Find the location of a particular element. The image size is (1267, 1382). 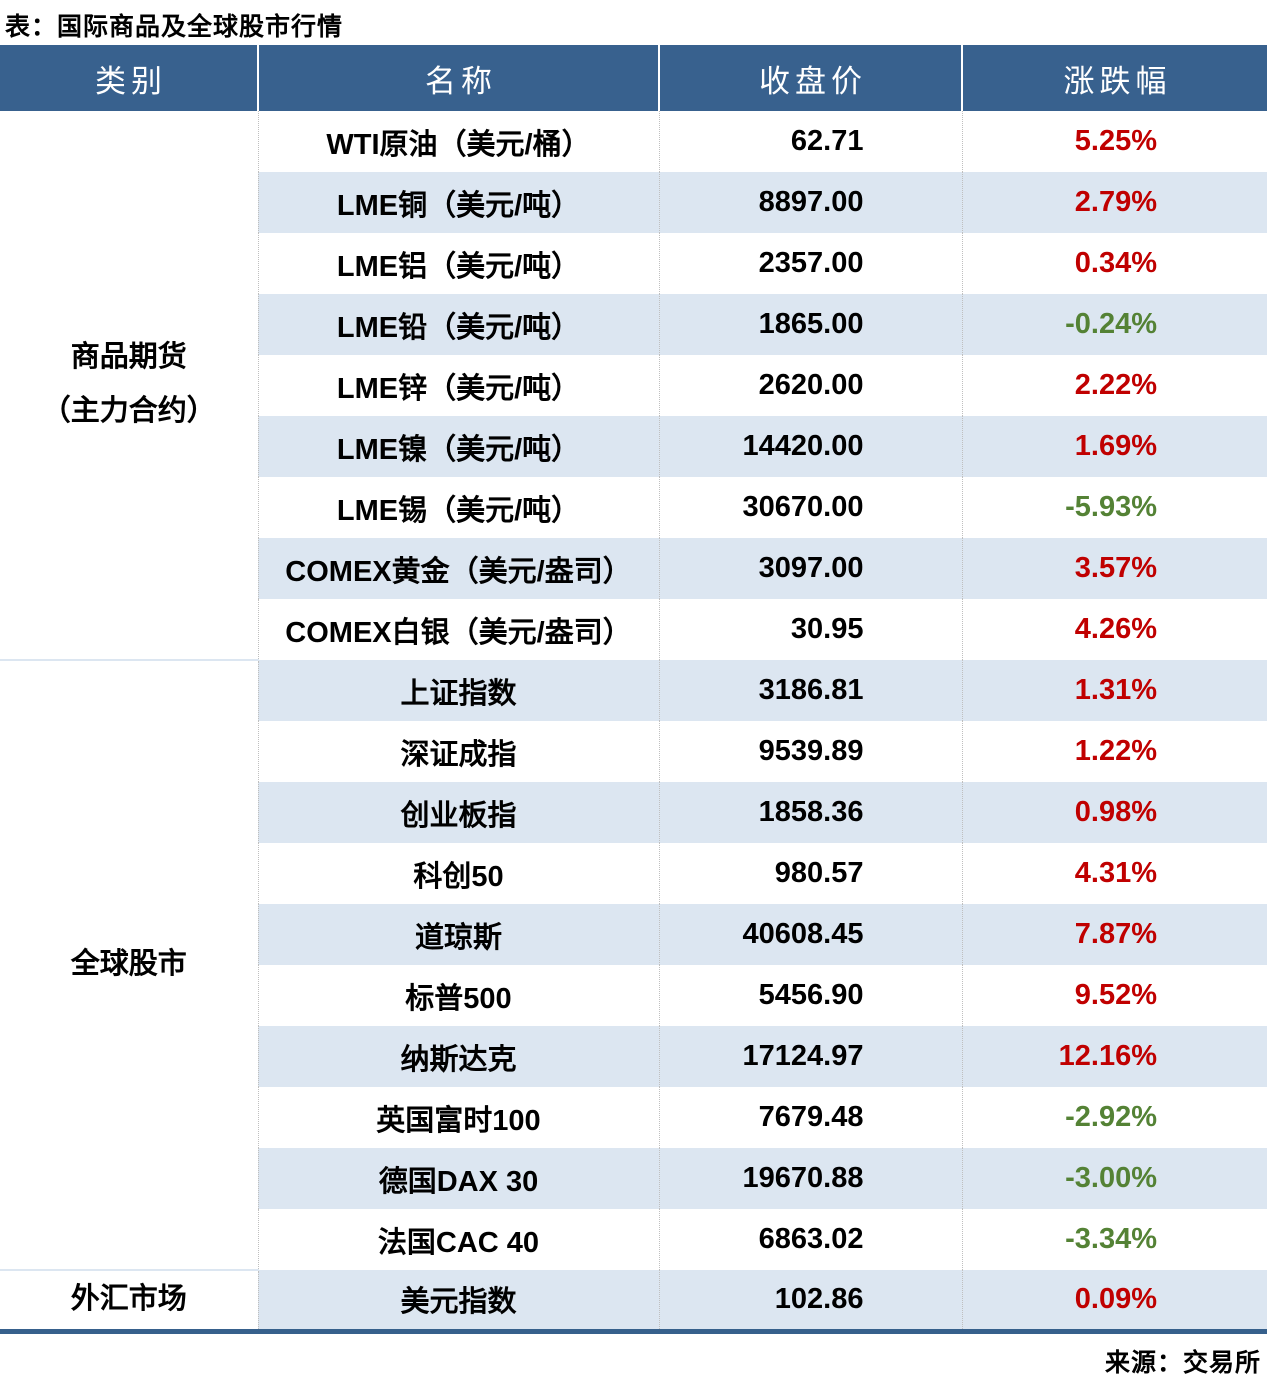

name-cell: LME铝（美元/吨） is located at coordinates (459, 263).